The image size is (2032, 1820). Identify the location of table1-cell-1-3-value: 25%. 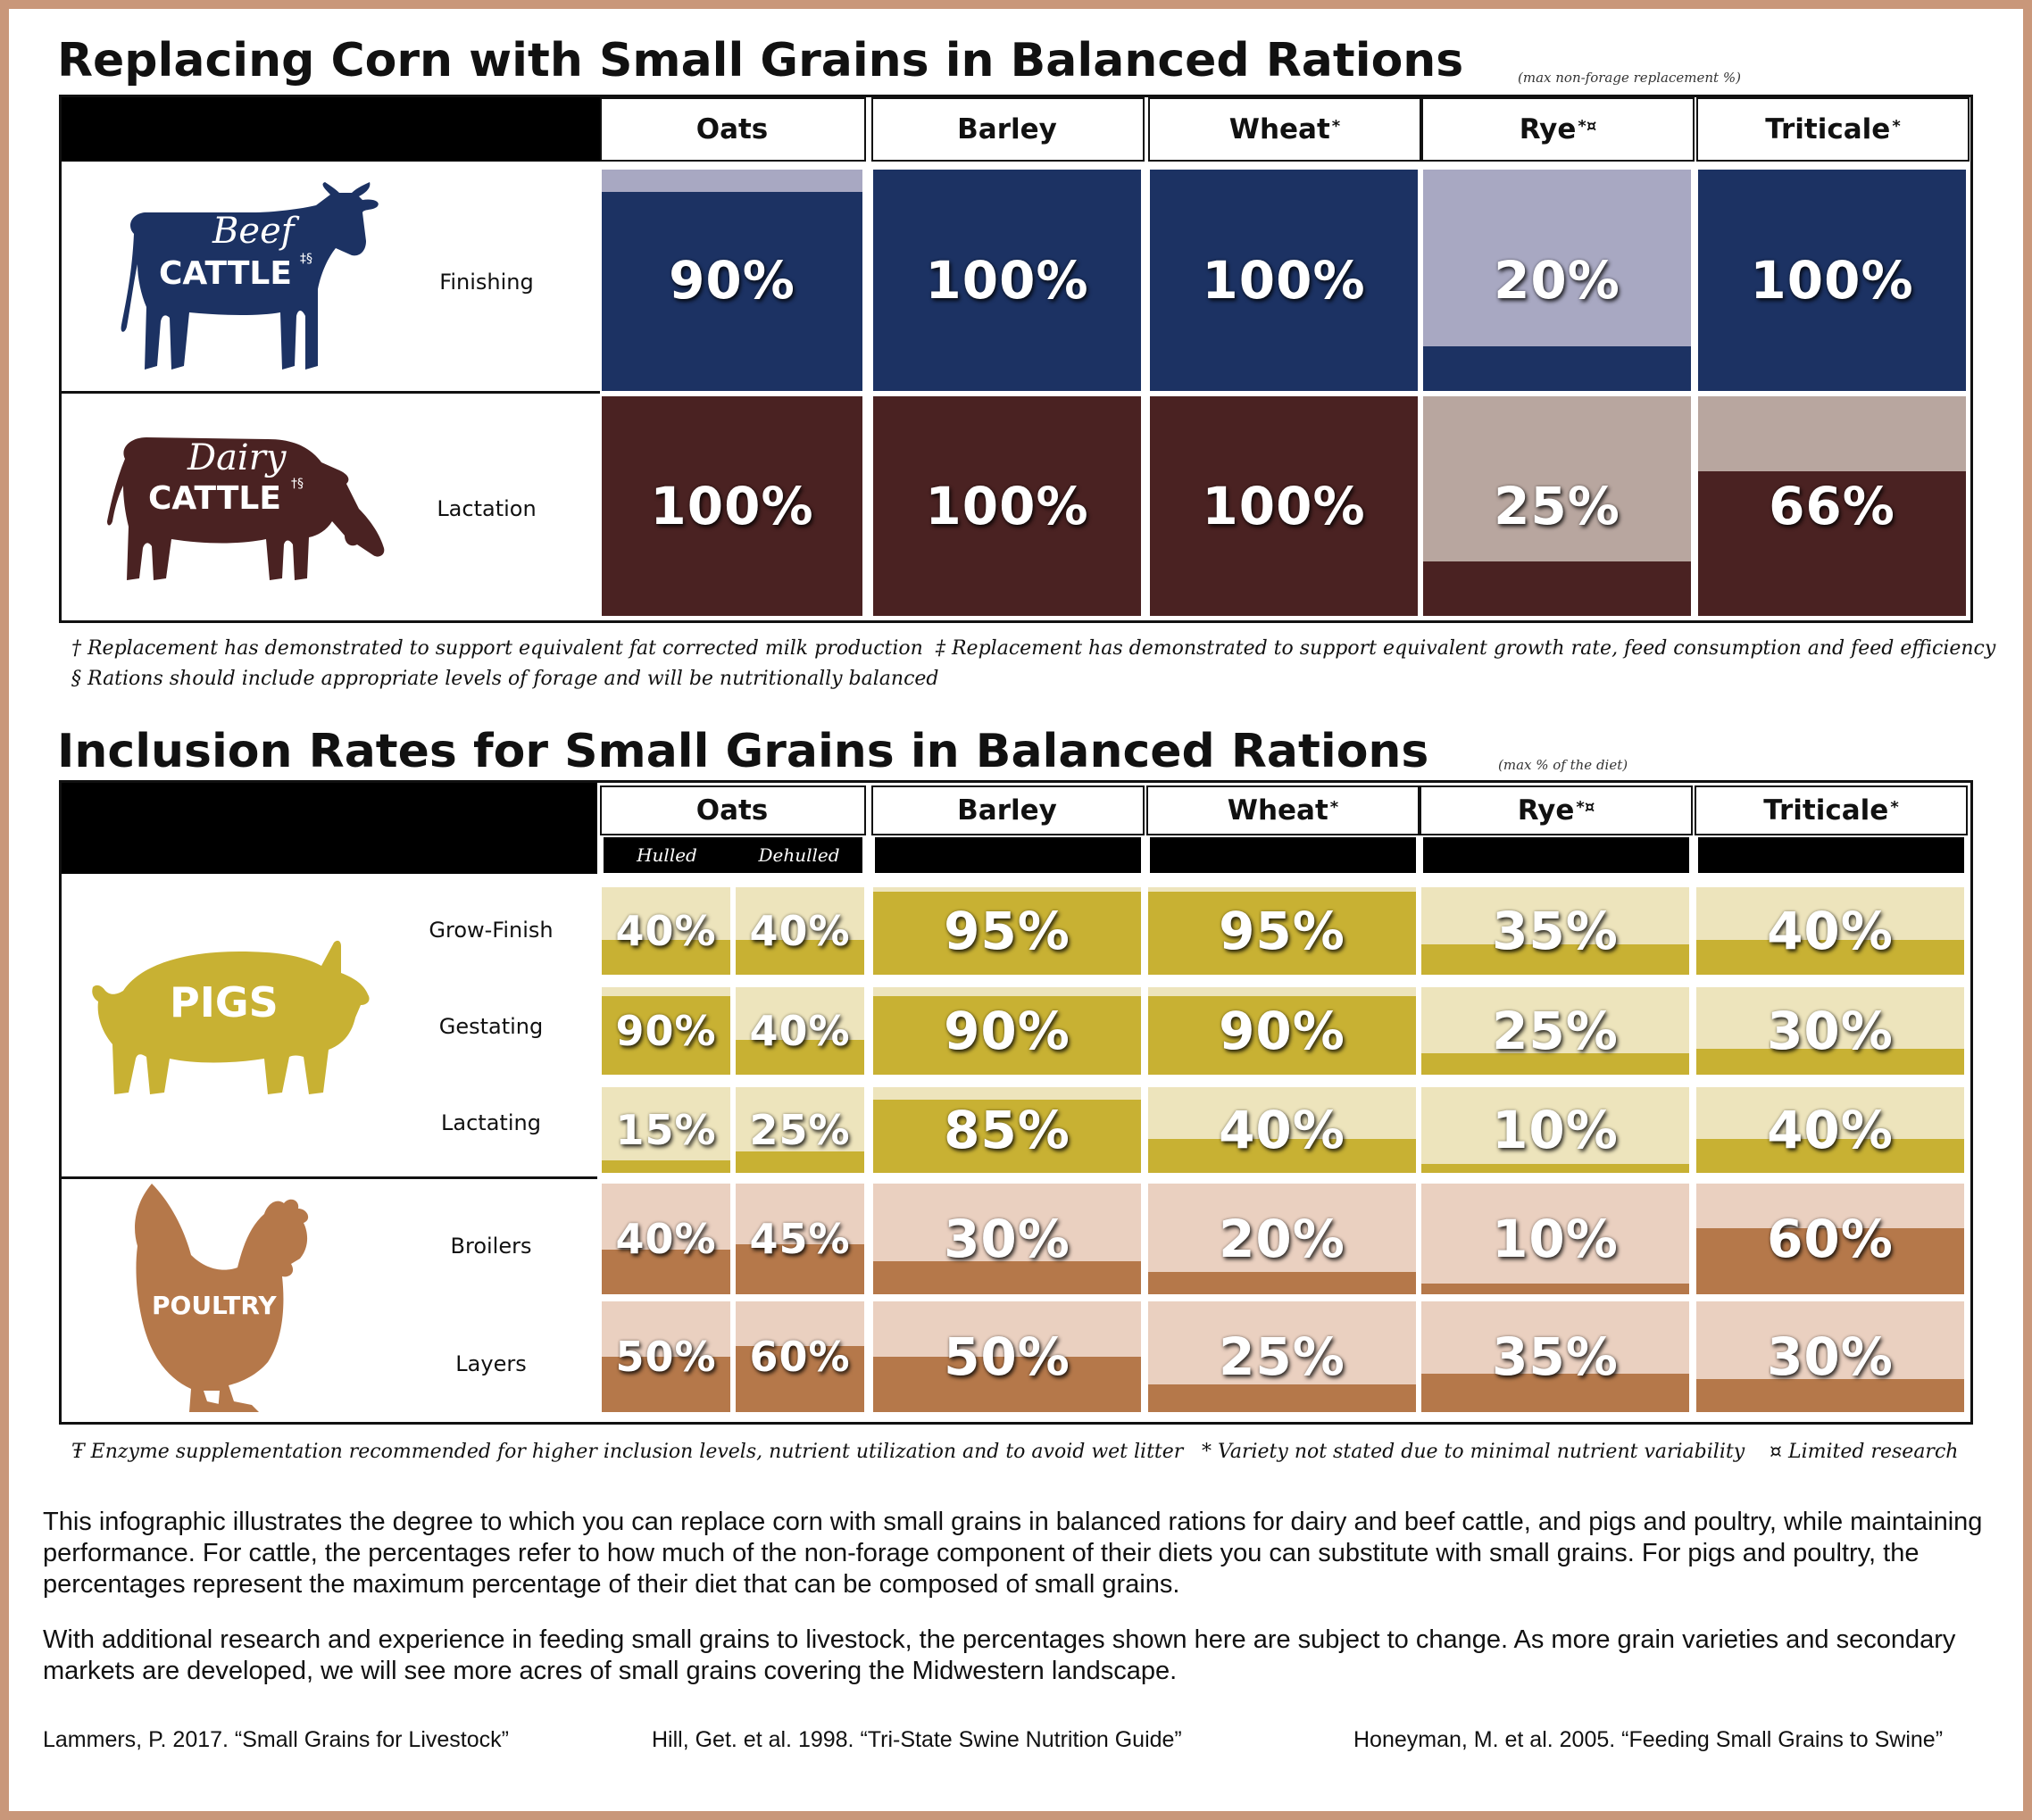
(1557, 506).